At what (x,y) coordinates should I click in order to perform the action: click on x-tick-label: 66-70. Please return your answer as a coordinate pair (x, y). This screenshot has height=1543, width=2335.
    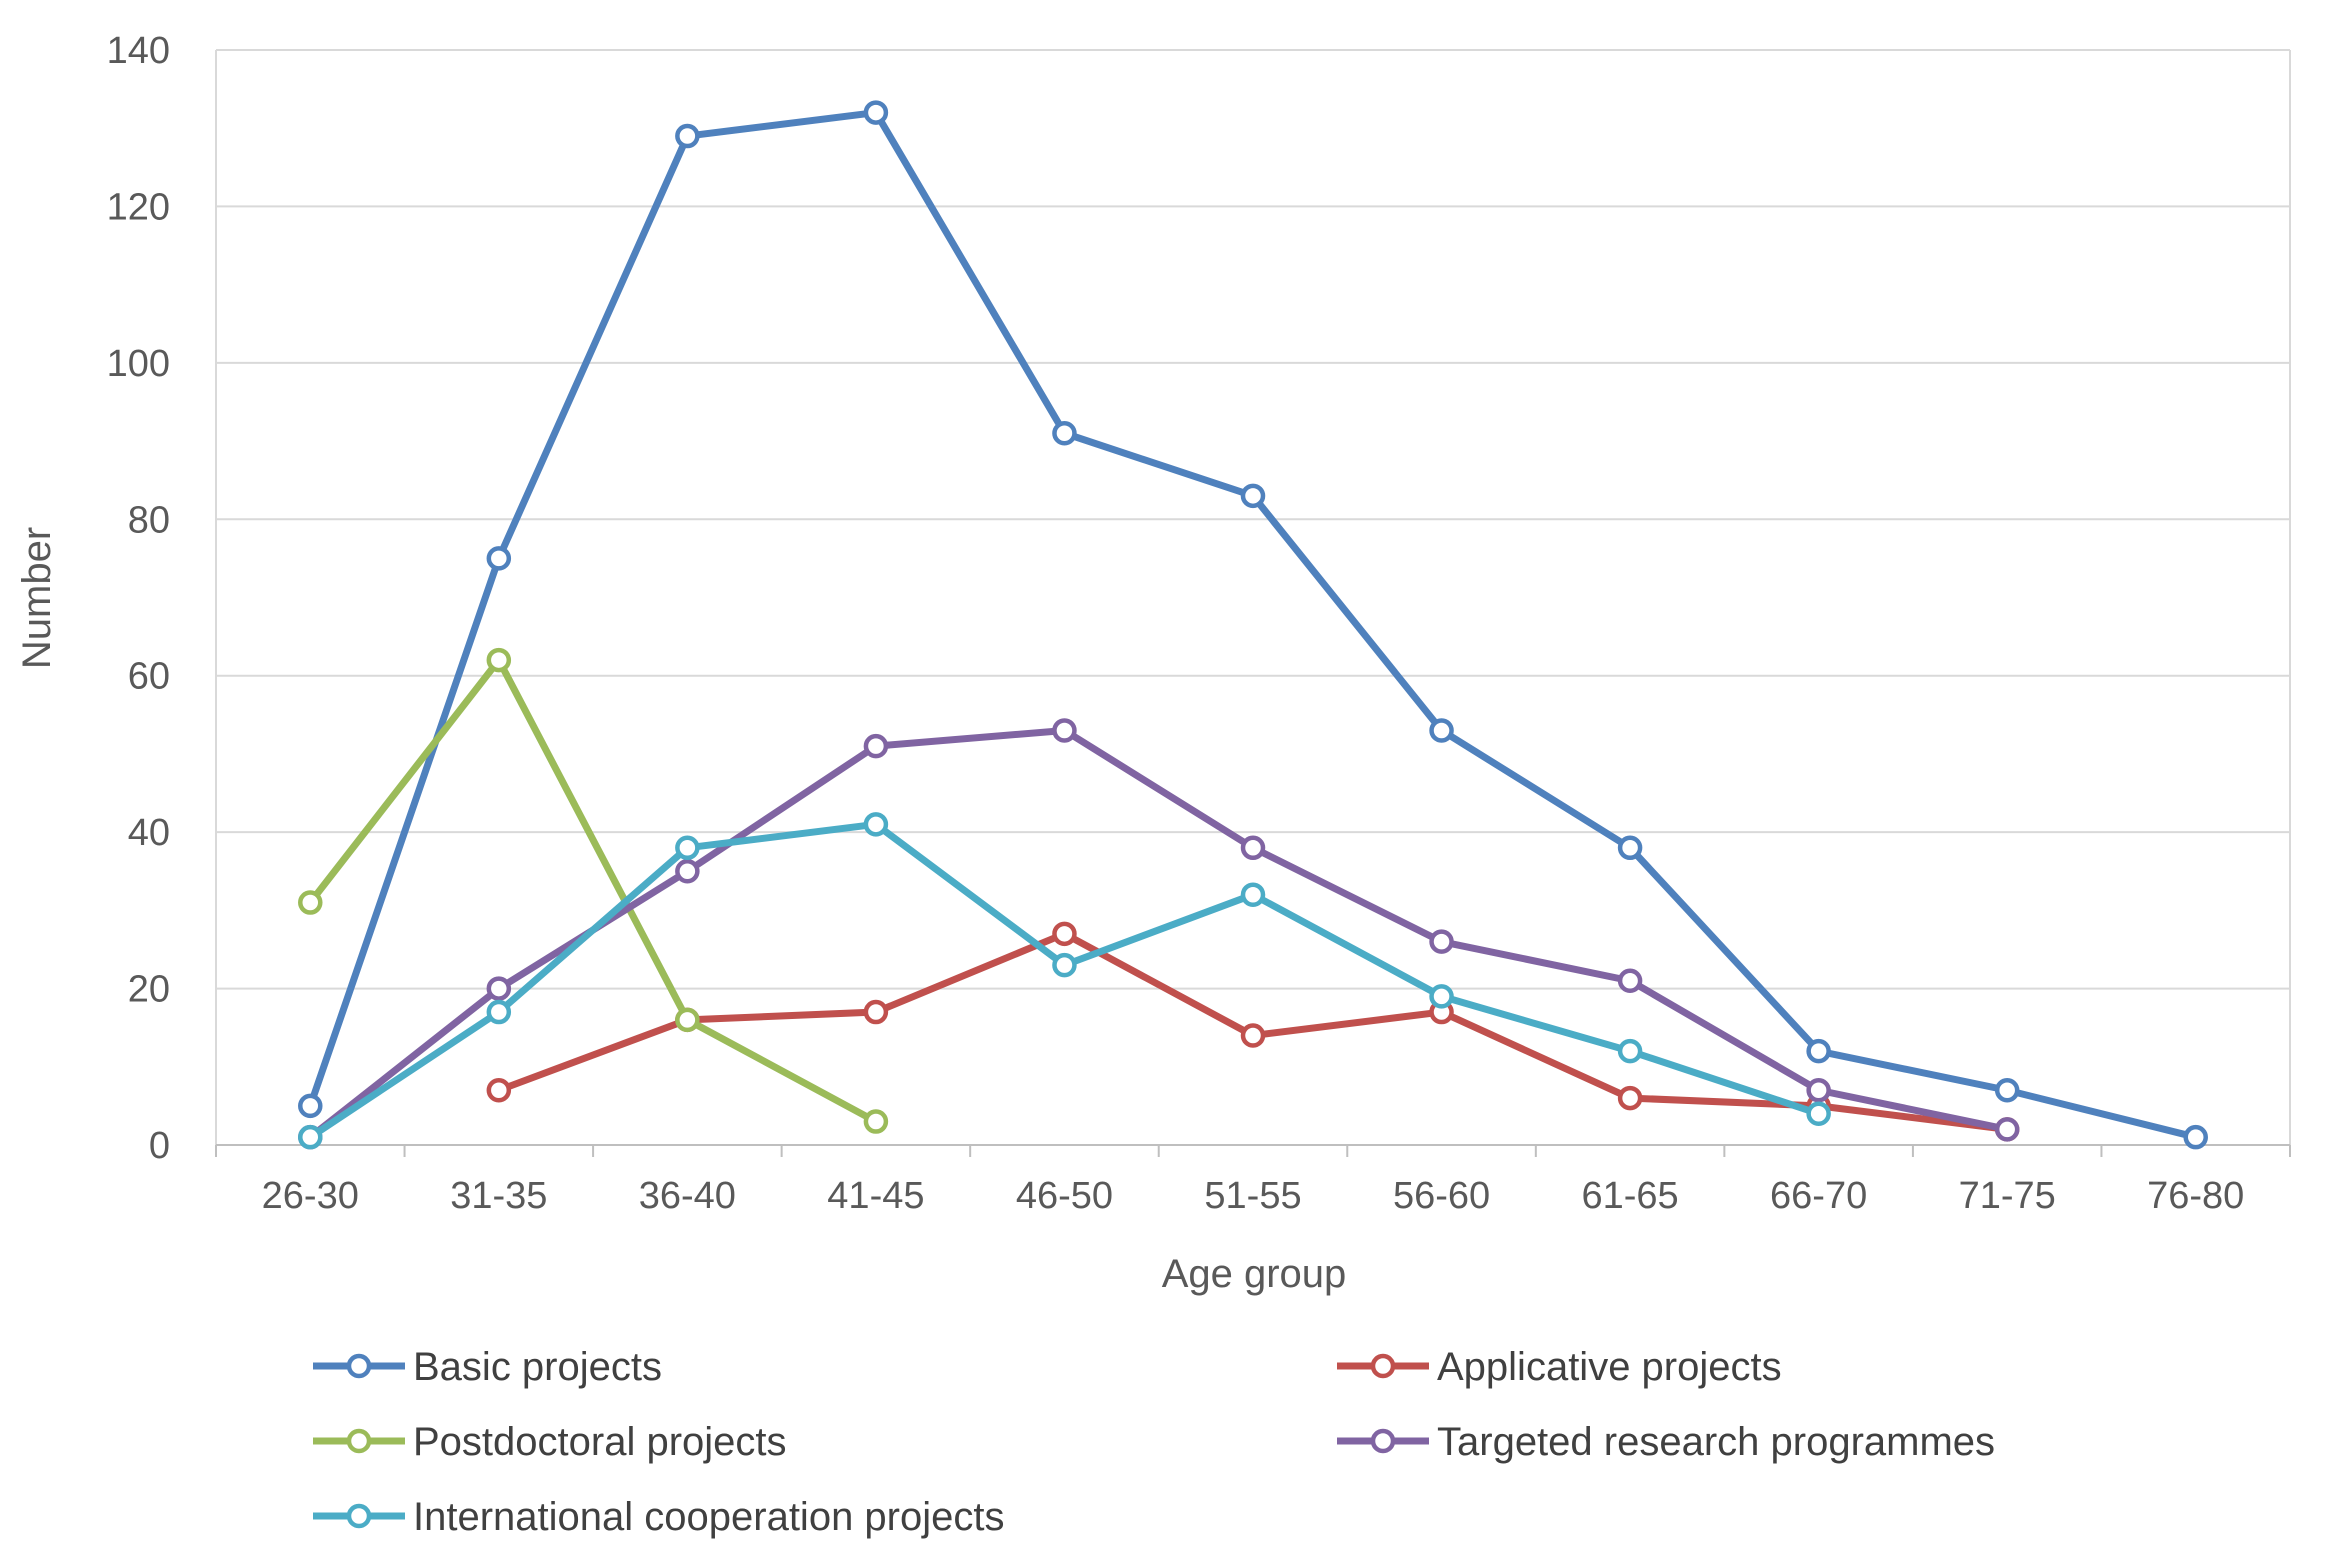
    Looking at the image, I should click on (1818, 1196).